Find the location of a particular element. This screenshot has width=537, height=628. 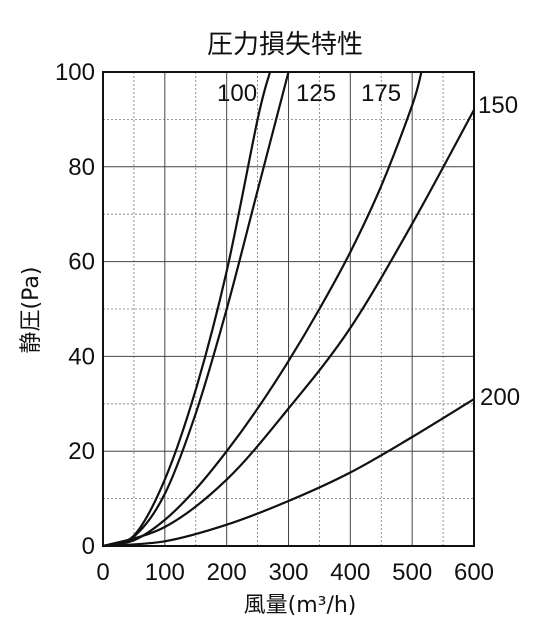

y-tick-label: 0 is located at coordinates (88, 546).